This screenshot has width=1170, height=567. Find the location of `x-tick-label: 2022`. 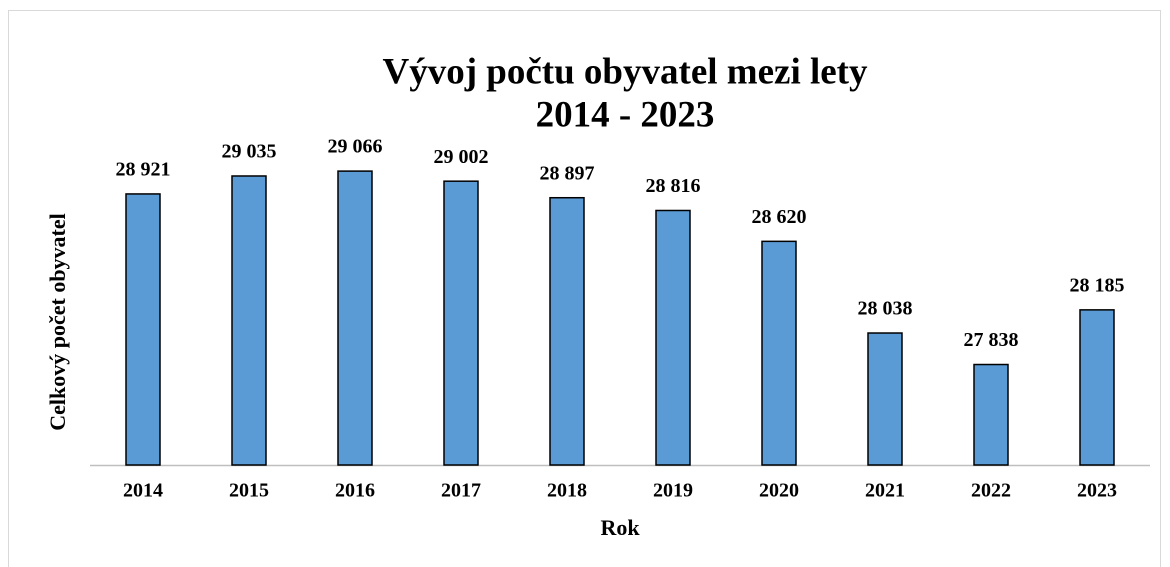

x-tick-label: 2022 is located at coordinates (991, 491).